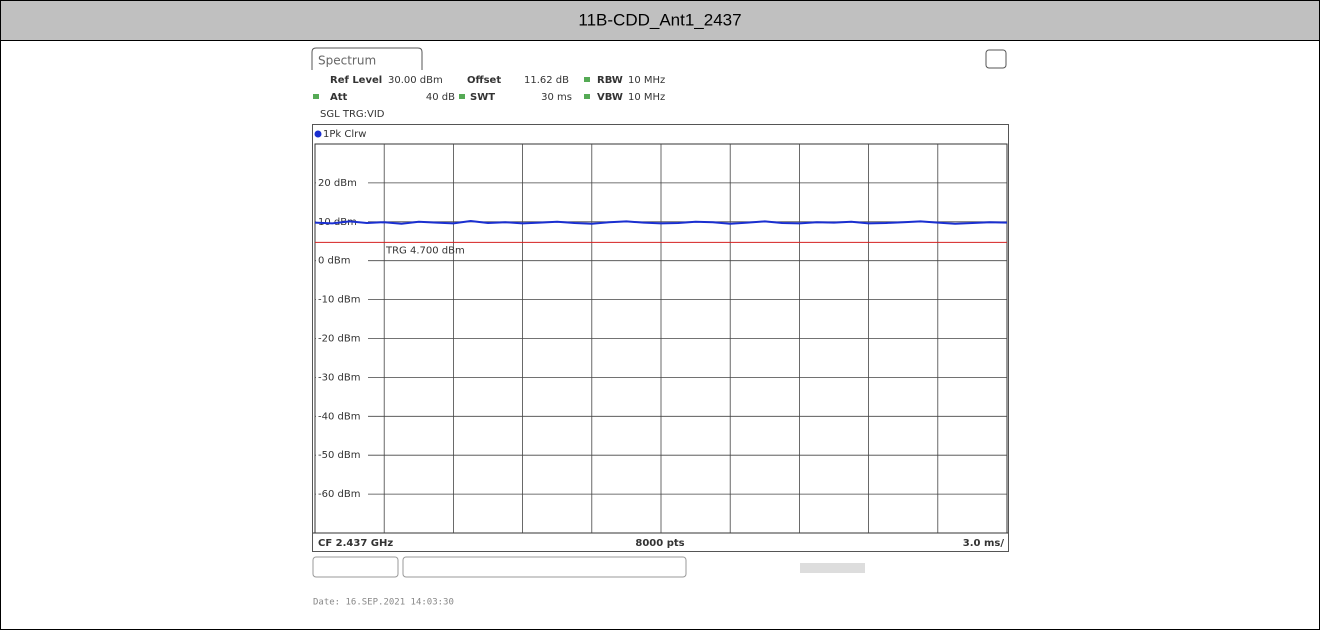 The image size is (1320, 630). Describe the element at coordinates (832, 568) in the screenshot. I see `status` at that location.